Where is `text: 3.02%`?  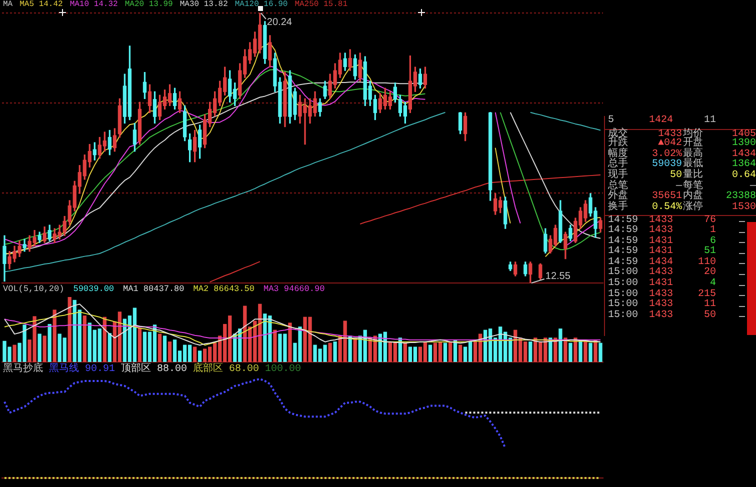 text: 3.02% is located at coordinates (667, 154).